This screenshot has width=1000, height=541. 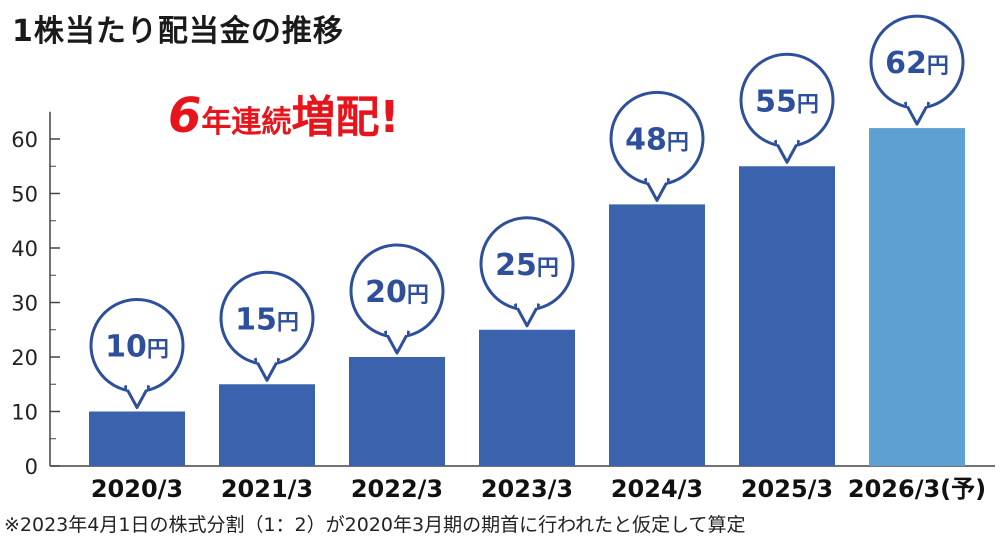 I want to click on bubble-value-label: 20円, so click(x=397, y=292).